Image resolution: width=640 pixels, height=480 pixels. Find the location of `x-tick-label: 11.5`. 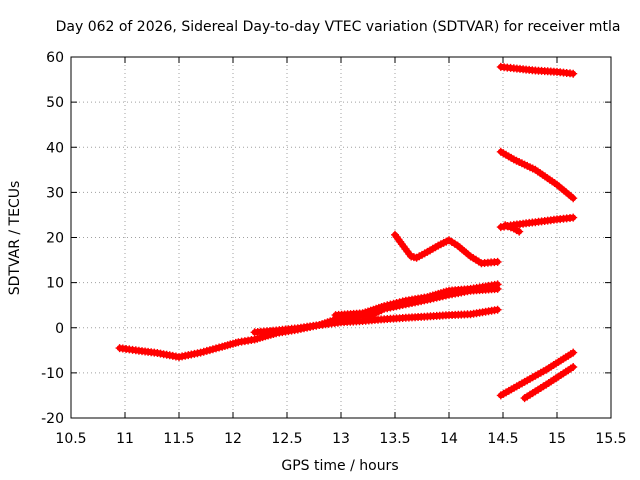

x-tick-label: 11.5 is located at coordinates (178, 439).